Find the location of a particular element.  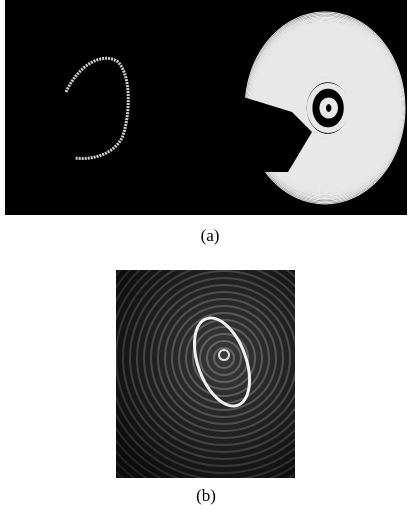

curve is located at coordinates (97, 108).